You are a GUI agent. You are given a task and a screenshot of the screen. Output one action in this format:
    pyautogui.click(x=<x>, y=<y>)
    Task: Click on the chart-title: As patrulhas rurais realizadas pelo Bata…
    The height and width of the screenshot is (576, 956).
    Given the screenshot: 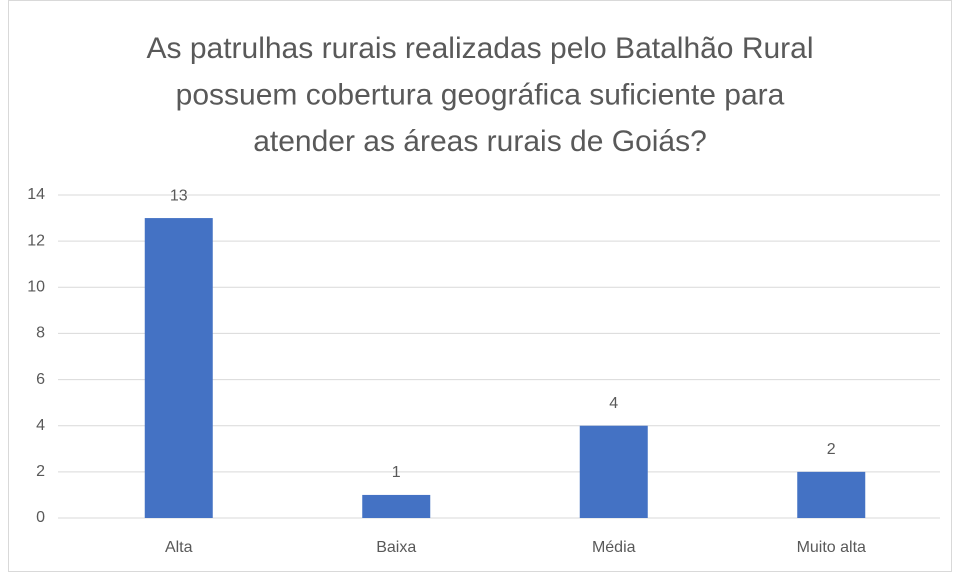 What is the action you would take?
    pyautogui.click(x=479, y=48)
    